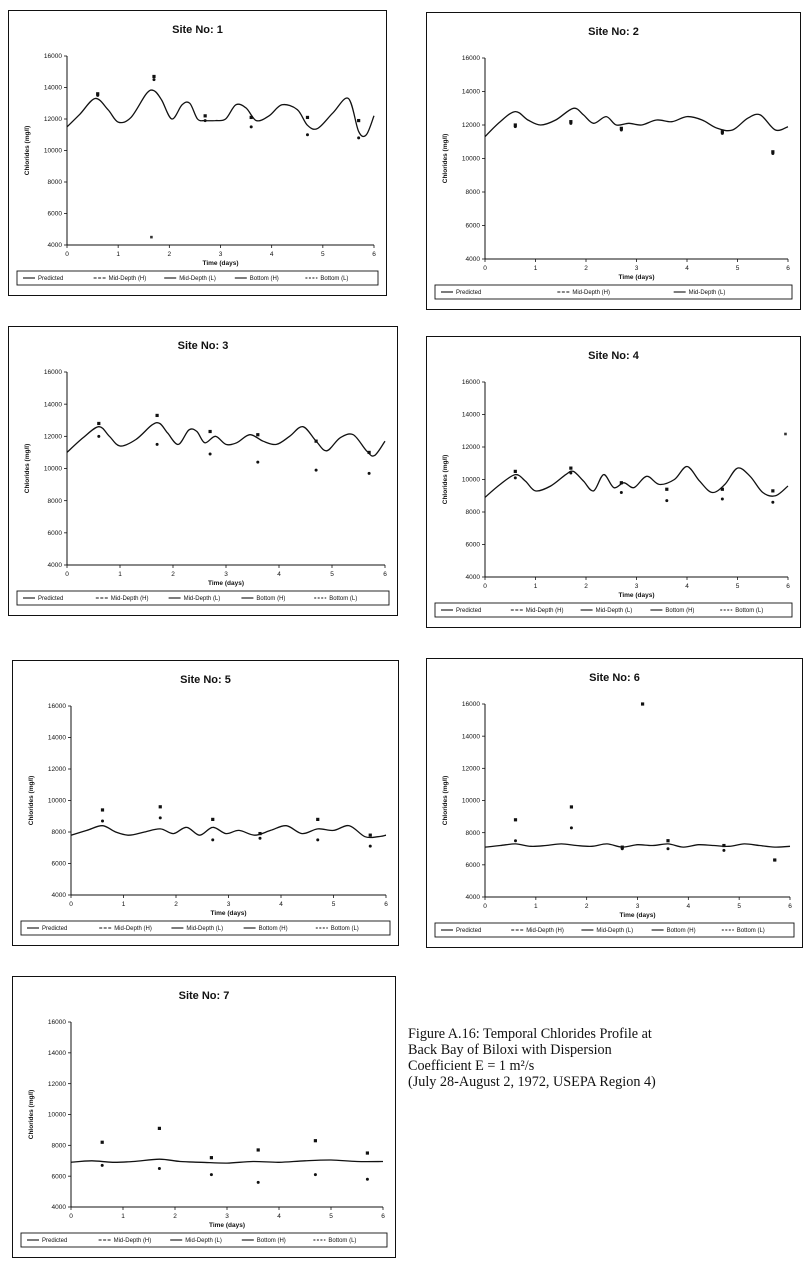  I want to click on caption-line-2: Back Bay of Biloxi with Dispersion, so click(510, 1050).